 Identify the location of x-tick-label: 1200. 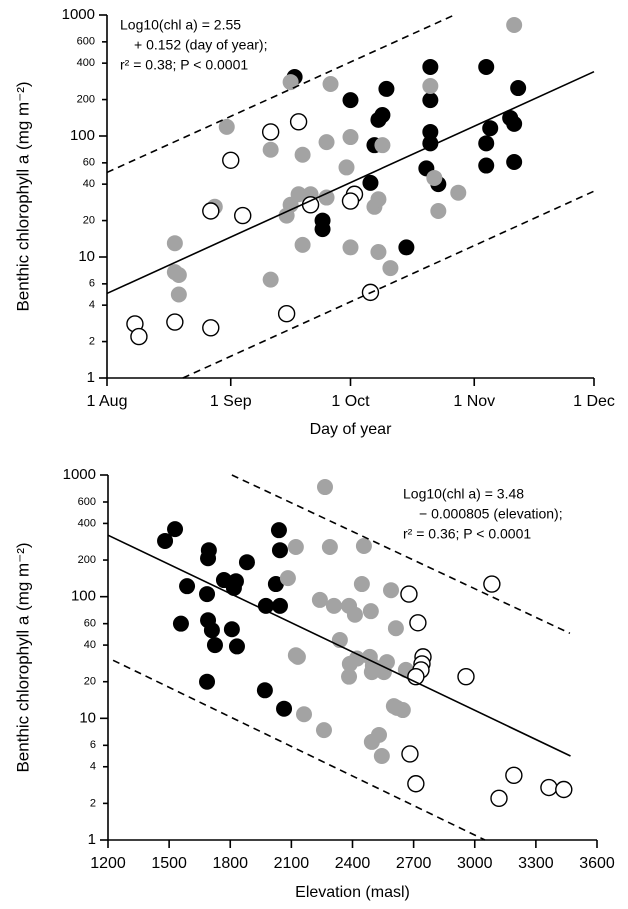
(108, 863).